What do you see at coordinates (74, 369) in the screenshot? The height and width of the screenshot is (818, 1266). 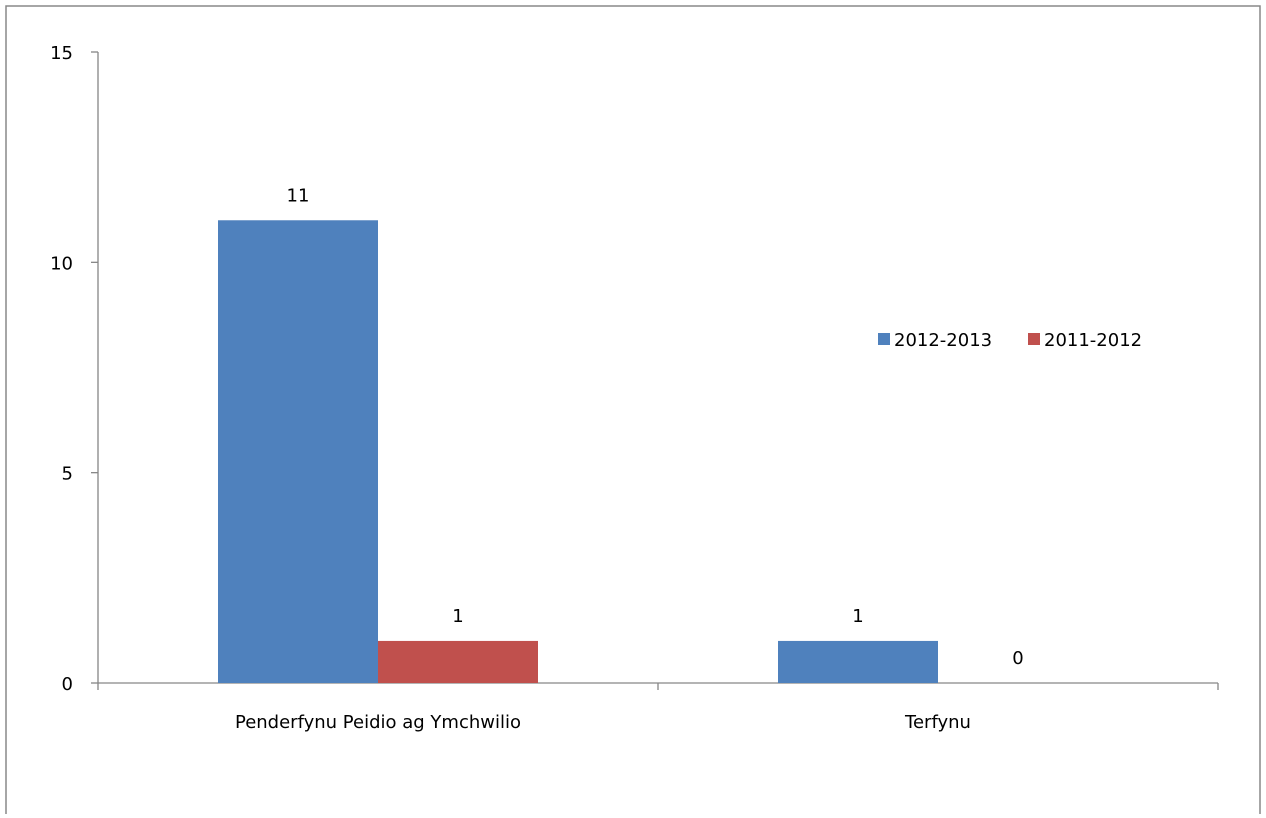 I see `y-axis: 0 5 10 15` at bounding box center [74, 369].